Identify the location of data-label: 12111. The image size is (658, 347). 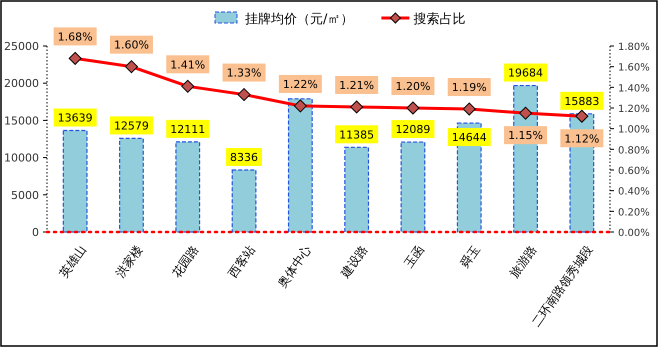
(188, 129).